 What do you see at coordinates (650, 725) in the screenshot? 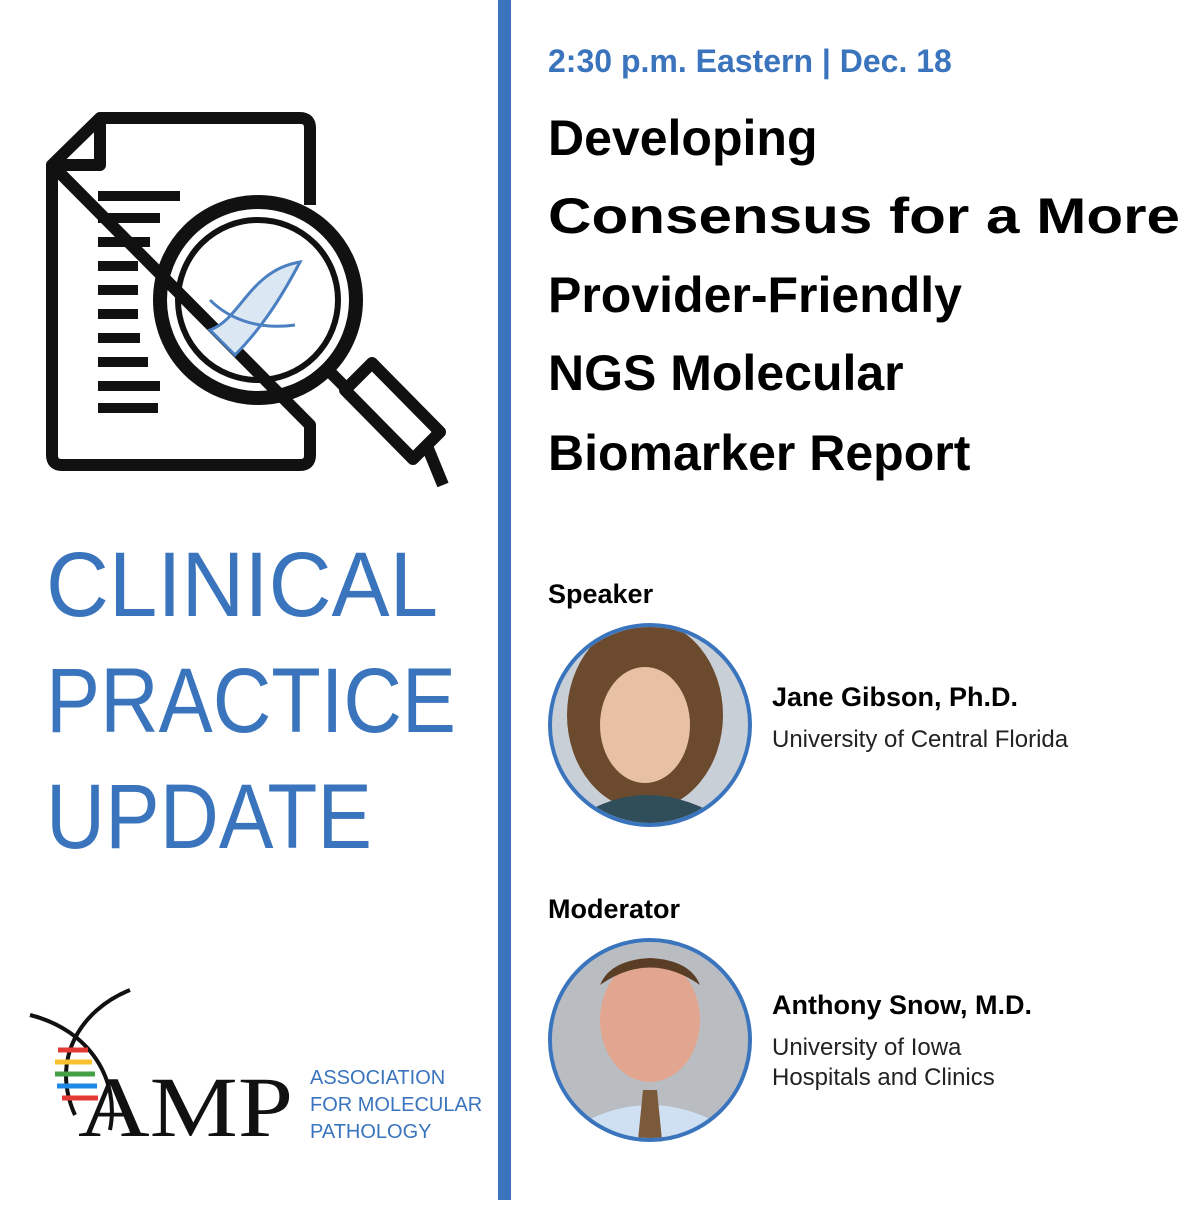
I see `speaker-photo` at bounding box center [650, 725].